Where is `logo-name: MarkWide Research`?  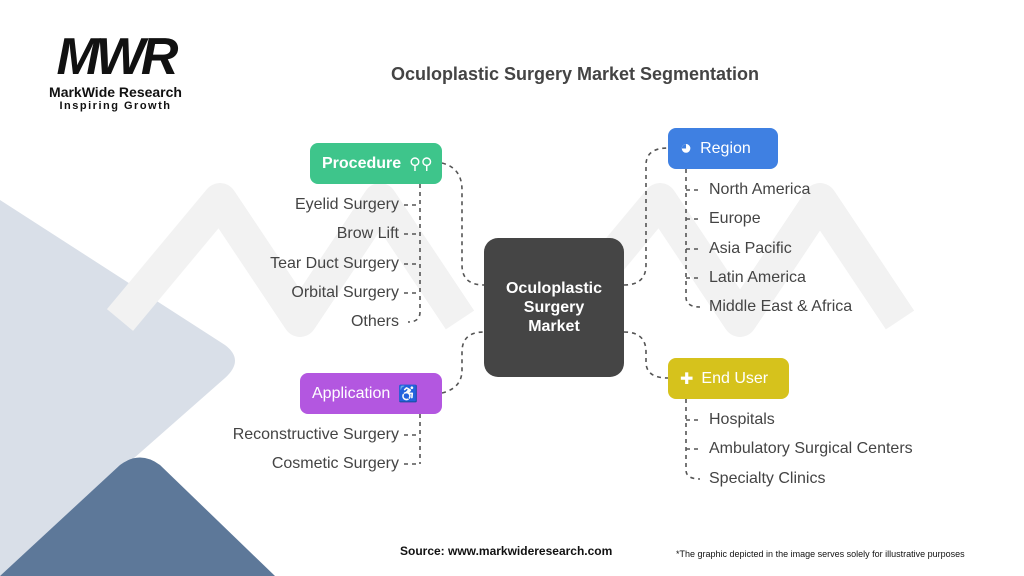
logo-name: MarkWide Research is located at coordinates (115, 92).